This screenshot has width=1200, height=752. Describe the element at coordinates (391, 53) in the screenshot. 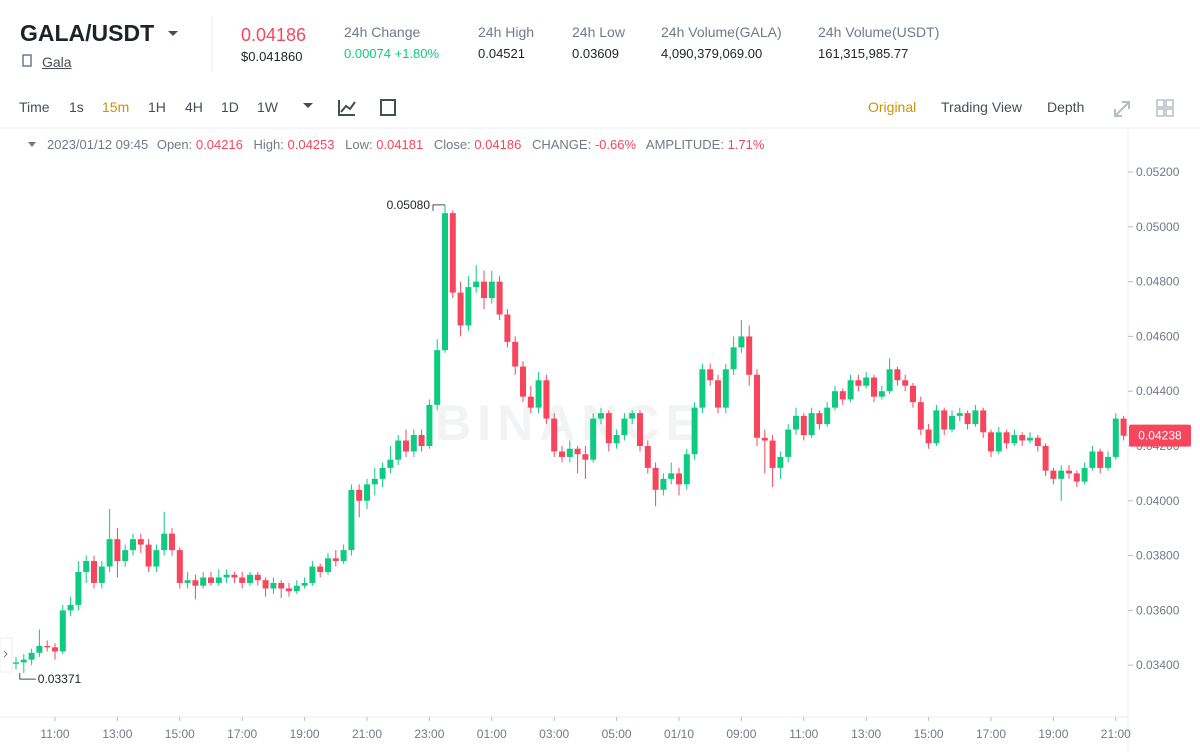

I see `stat-value: 0.00074 +1.80%` at that location.